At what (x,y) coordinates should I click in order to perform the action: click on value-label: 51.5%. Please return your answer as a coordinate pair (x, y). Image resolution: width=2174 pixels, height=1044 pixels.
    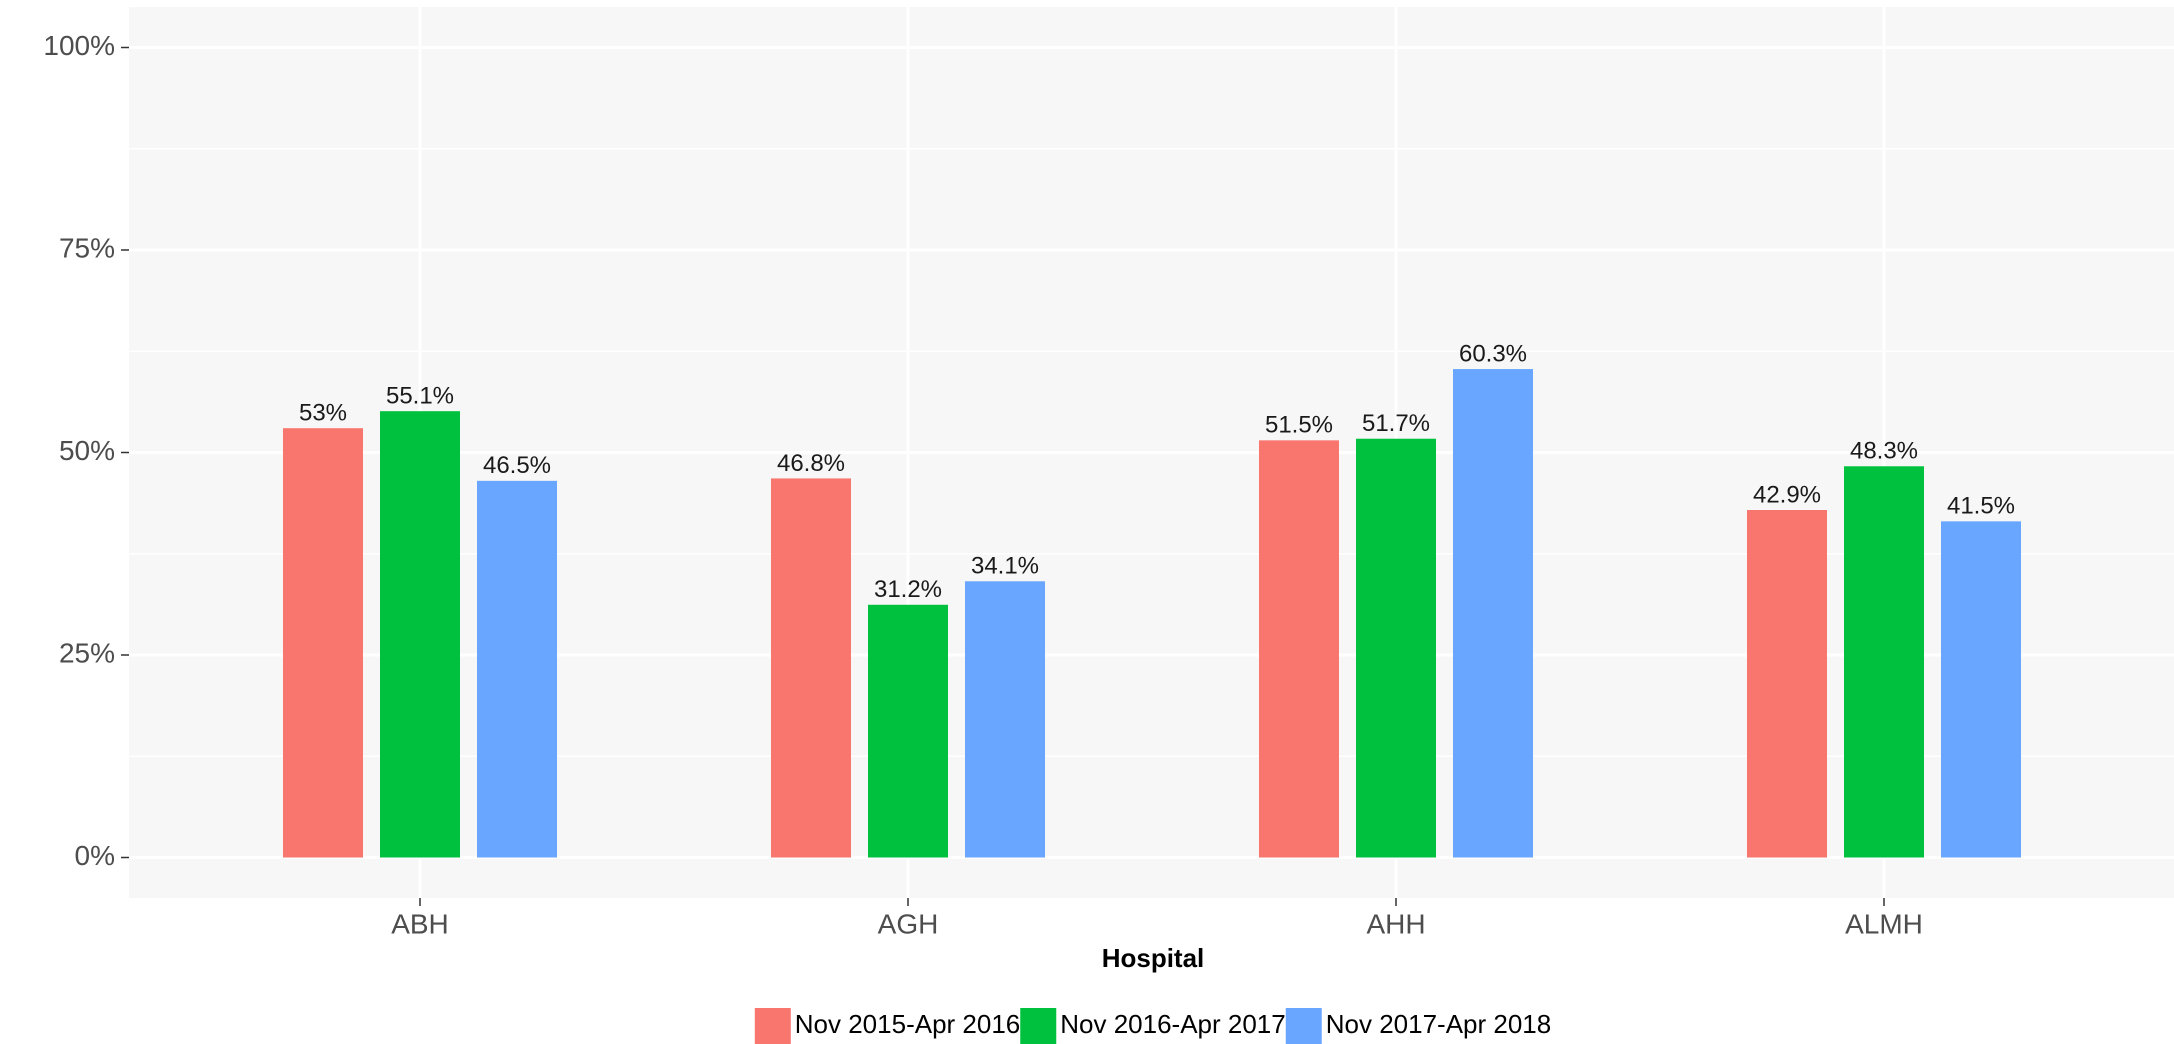
    Looking at the image, I should click on (1299, 425).